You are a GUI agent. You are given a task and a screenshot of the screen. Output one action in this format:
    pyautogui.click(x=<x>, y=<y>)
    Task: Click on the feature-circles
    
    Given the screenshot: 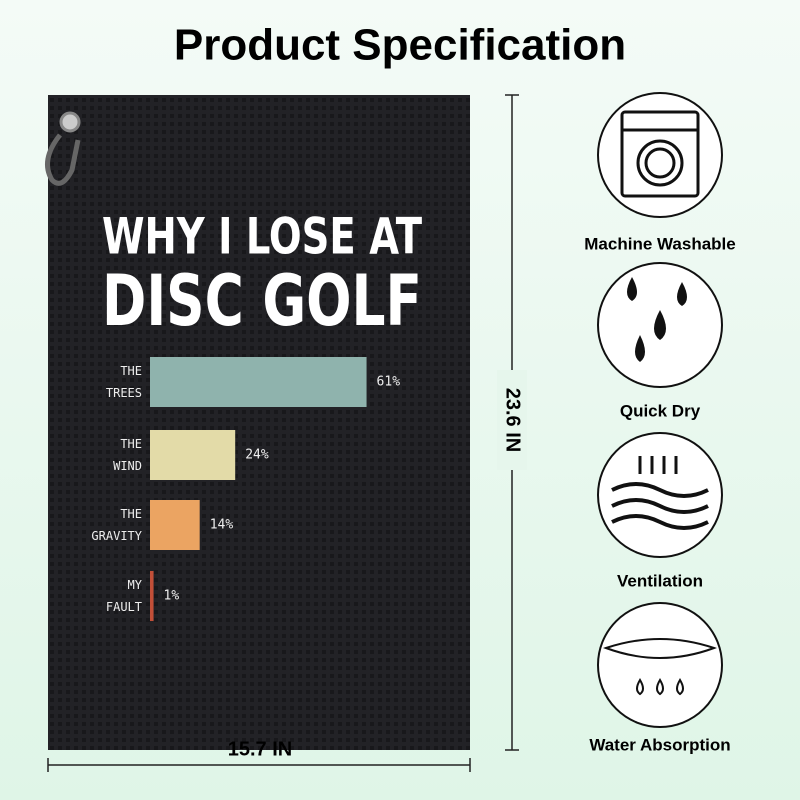 What is the action you would take?
    pyautogui.click(x=660, y=410)
    